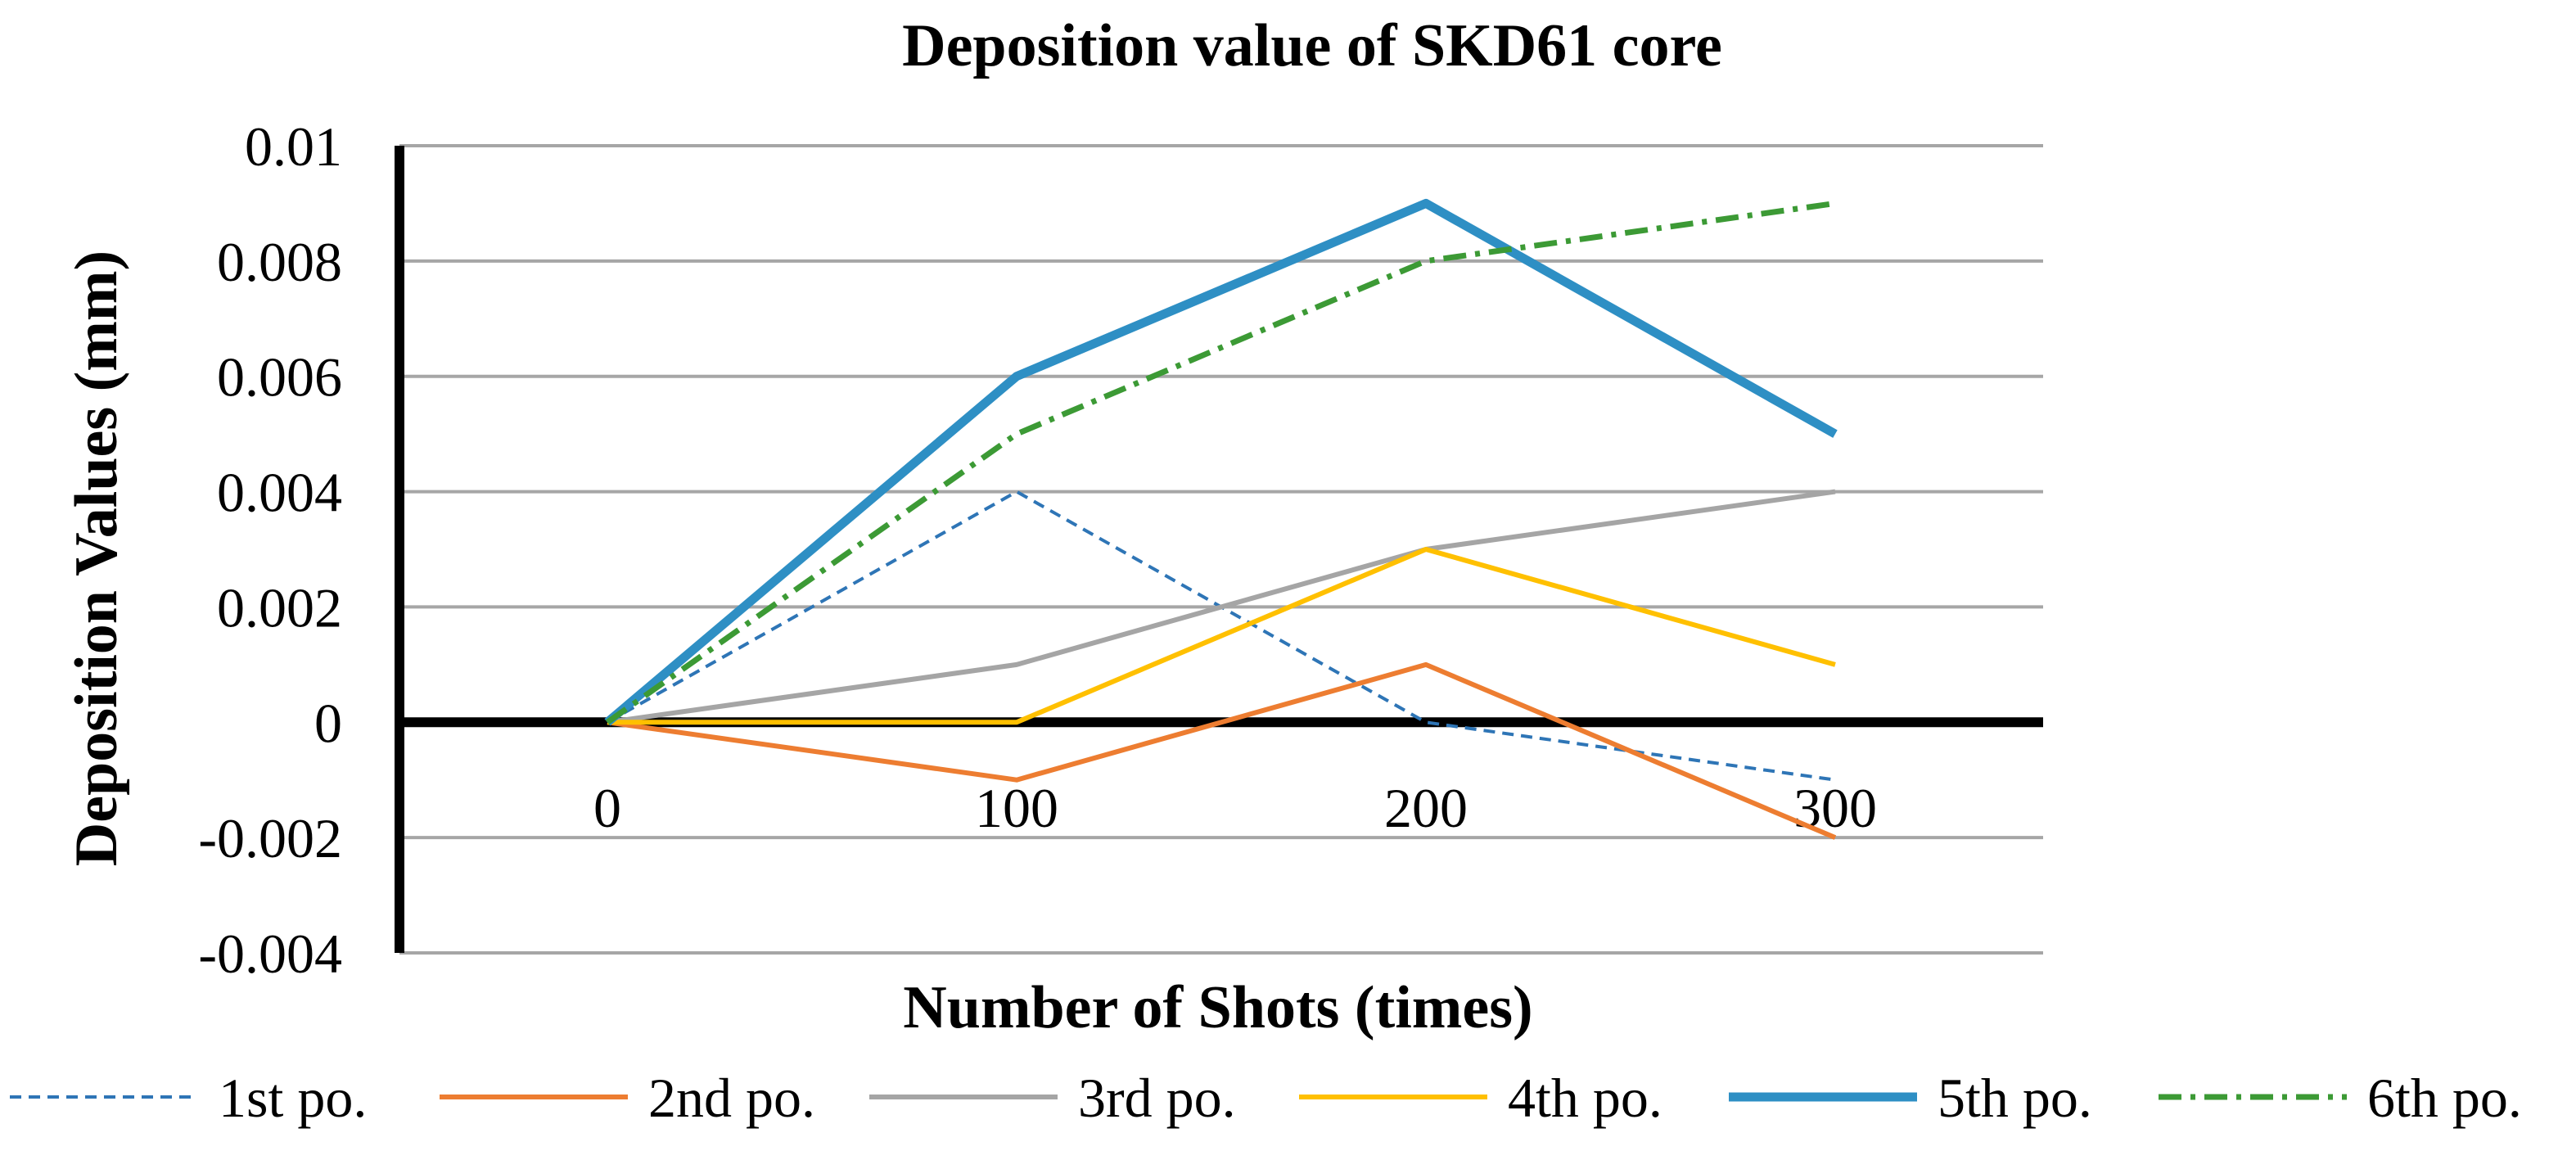 This screenshot has width=2576, height=1151. What do you see at coordinates (2015, 1098) in the screenshot?
I see `legend-label: 5th po.` at bounding box center [2015, 1098].